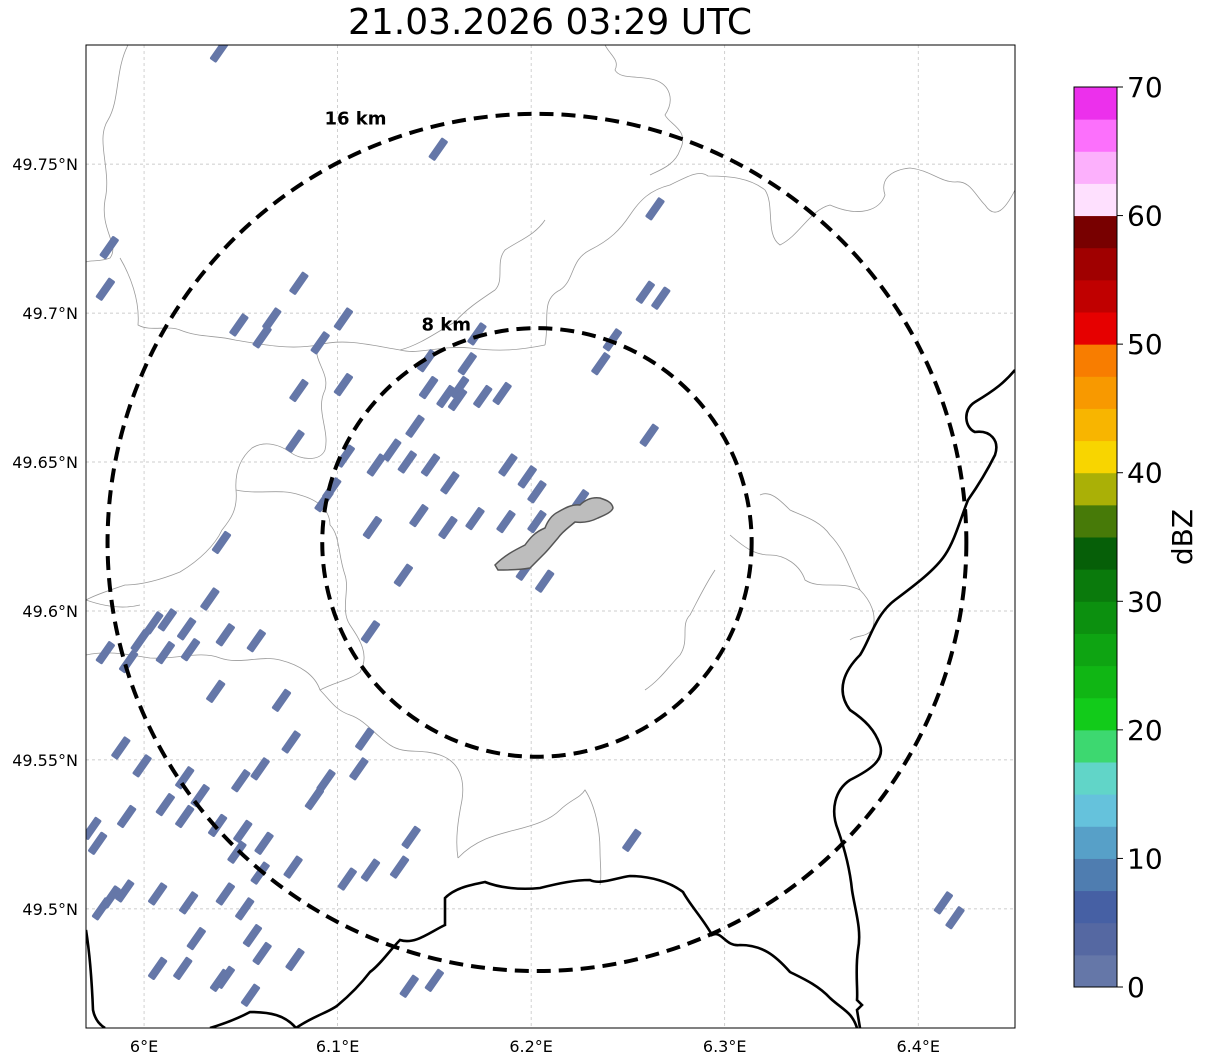 The image size is (1207, 1064). Describe the element at coordinates (1145, 216) in the screenshot. I see `colorbar-tick-label: 60` at that location.